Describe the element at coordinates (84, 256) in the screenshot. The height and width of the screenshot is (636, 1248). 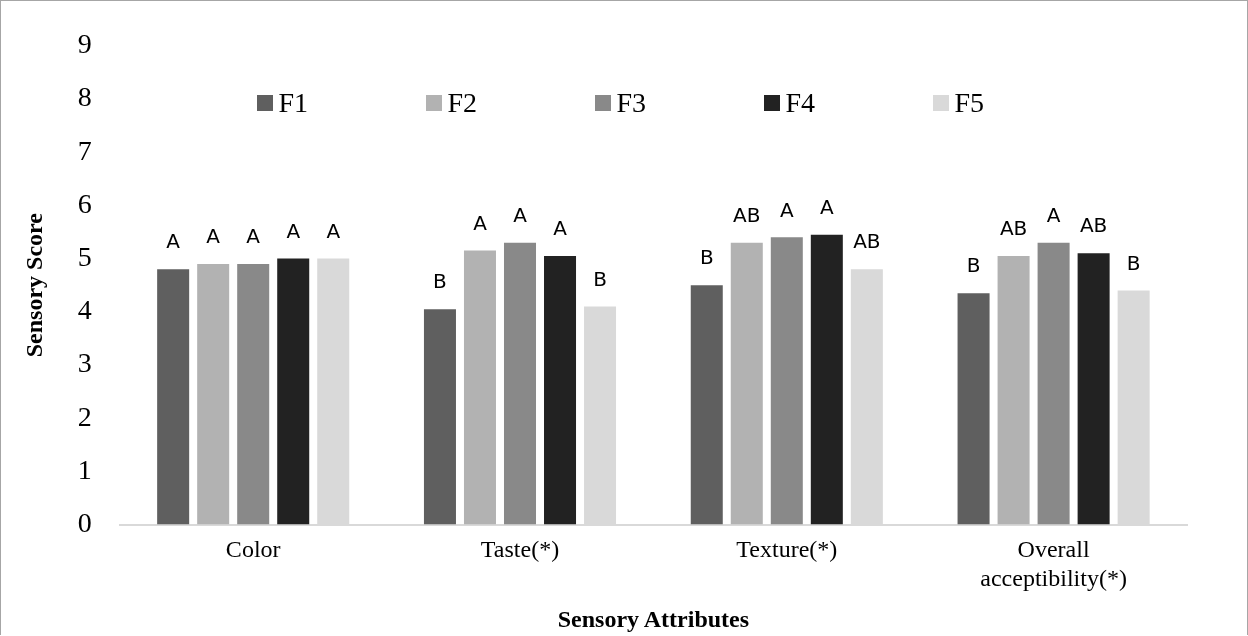
I see `y-tick-label: 5` at that location.